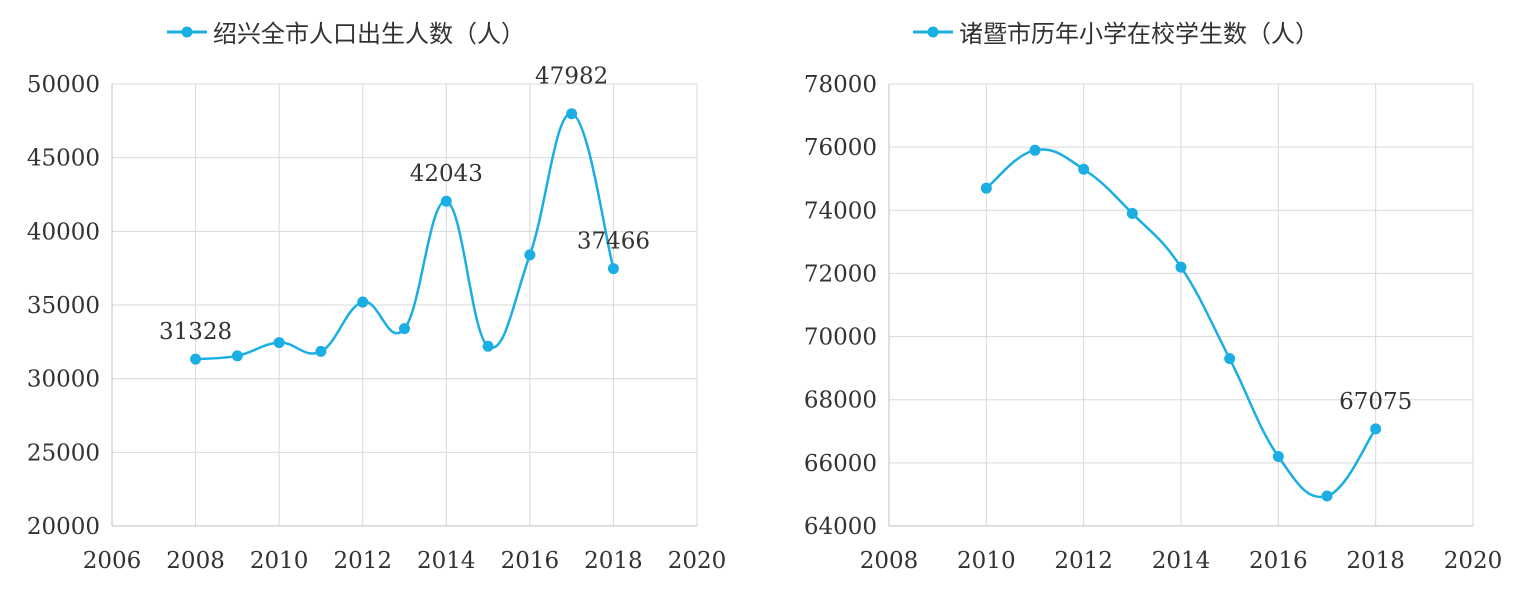  I want to click on data-label: 67075, so click(1375, 402).